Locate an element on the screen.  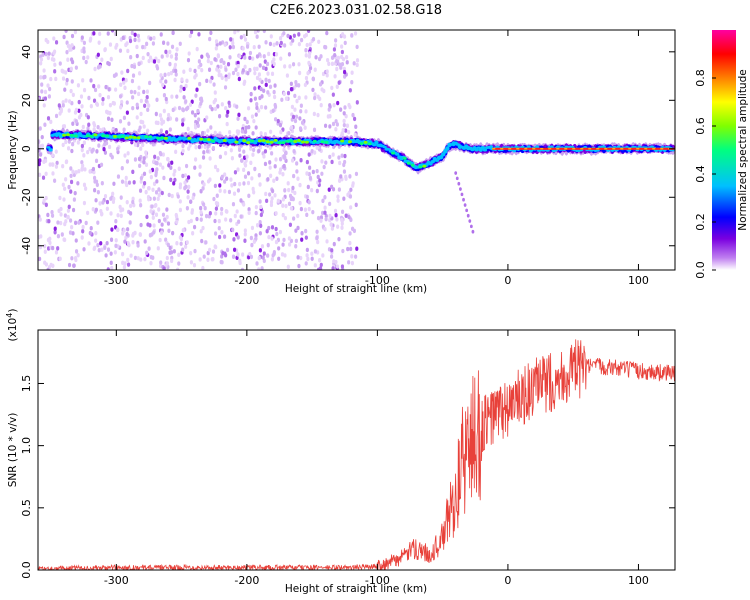
x-tick-label: -100 is located at coordinates (377, 580).